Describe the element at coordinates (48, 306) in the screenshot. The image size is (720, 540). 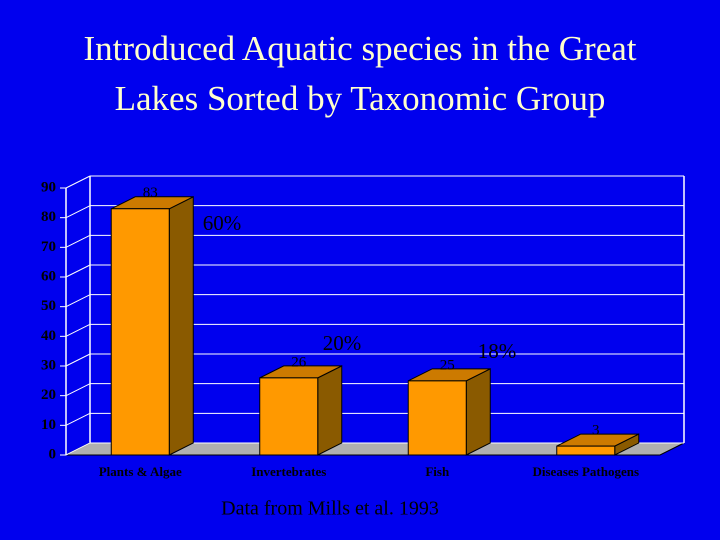
I see `y-tick-label: 50` at that location.